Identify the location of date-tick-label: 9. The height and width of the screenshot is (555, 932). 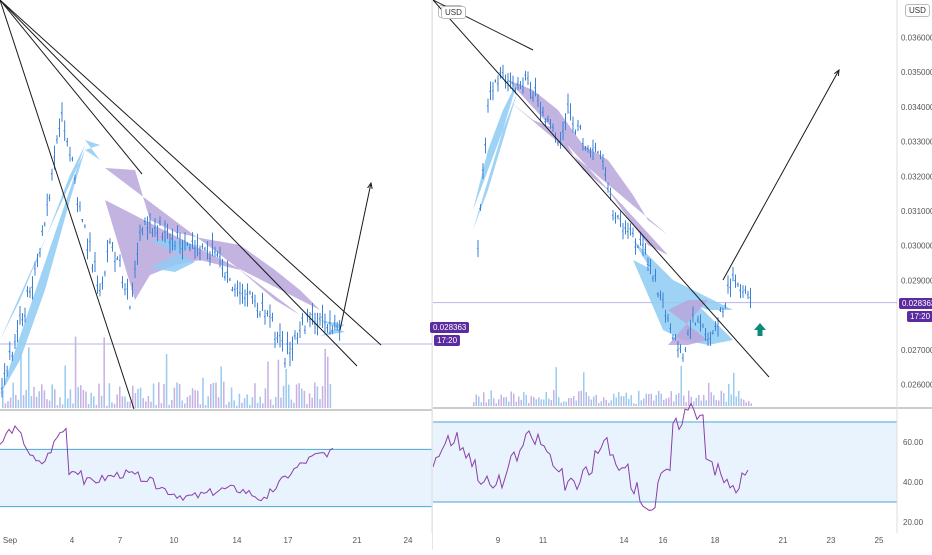
(498, 540).